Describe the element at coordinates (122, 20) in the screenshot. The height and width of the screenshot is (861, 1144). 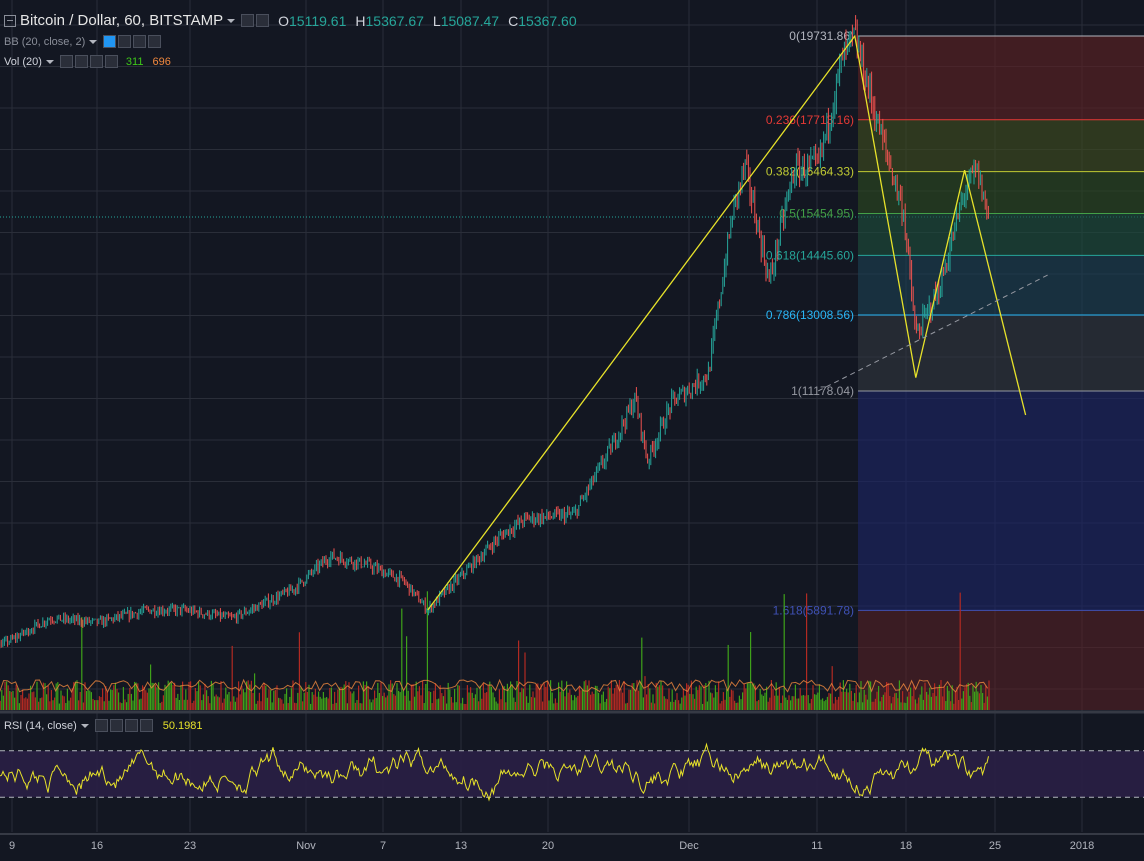
I see `symbol-title: Bitcoin / Dollar, 60, BITSTAMP` at that location.